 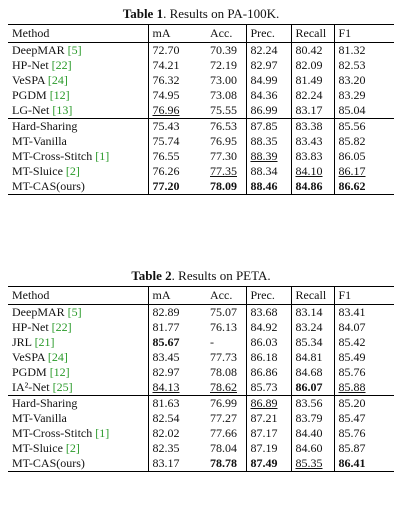 I want to click on value-cell: 88.46, so click(x=269, y=187).